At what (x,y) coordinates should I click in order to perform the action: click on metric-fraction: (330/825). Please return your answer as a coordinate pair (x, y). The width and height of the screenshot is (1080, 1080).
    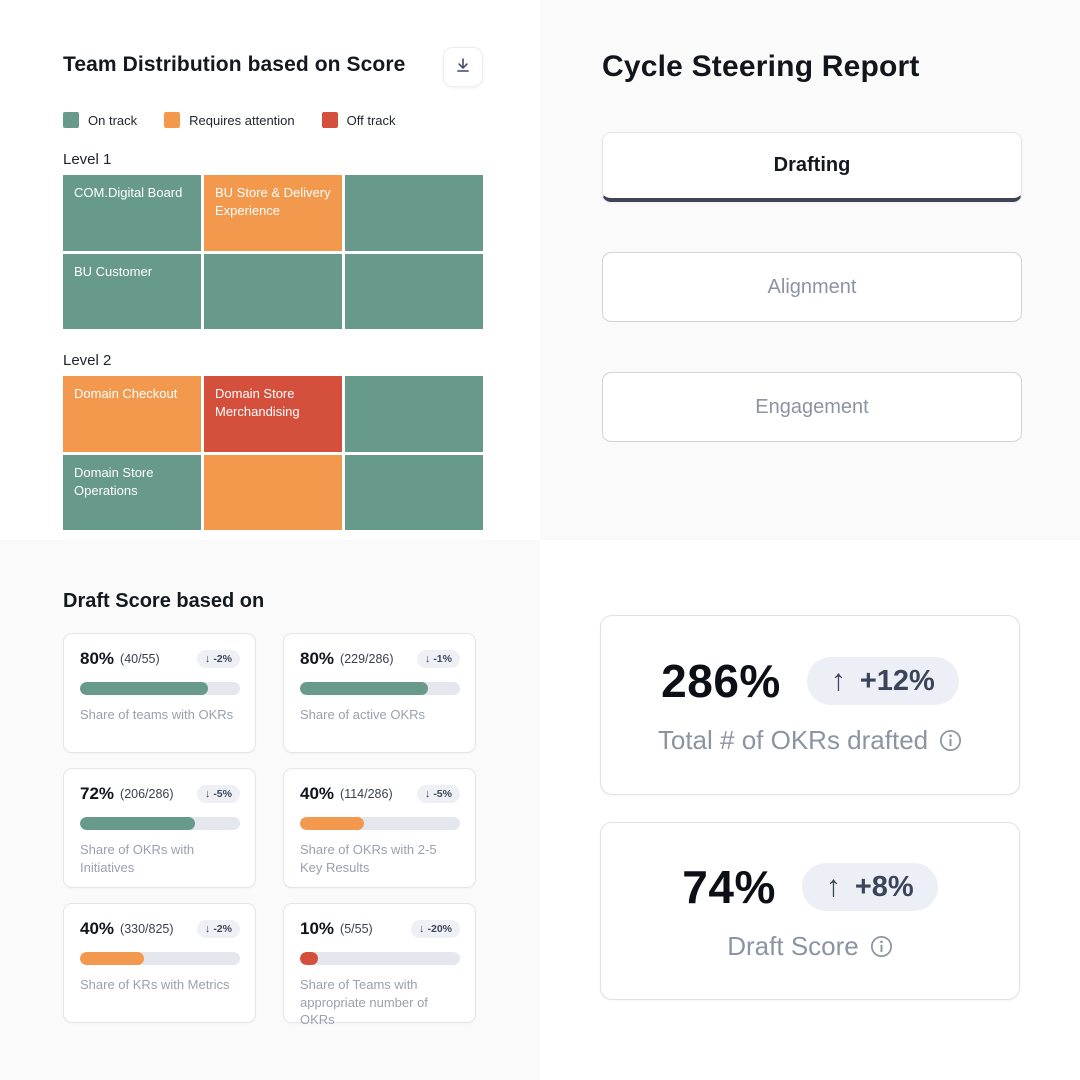
    Looking at the image, I should click on (147, 929).